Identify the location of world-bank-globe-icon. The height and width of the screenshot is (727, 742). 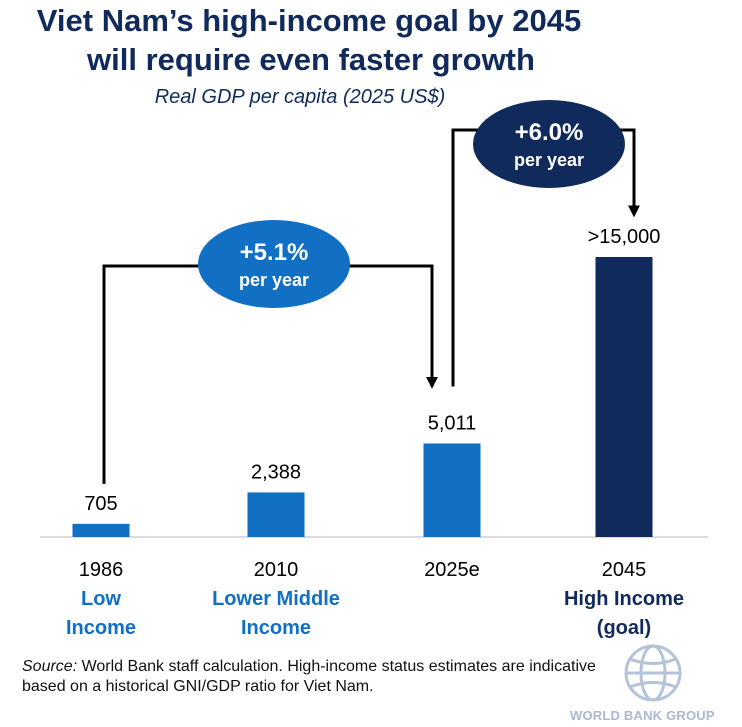
(653, 673).